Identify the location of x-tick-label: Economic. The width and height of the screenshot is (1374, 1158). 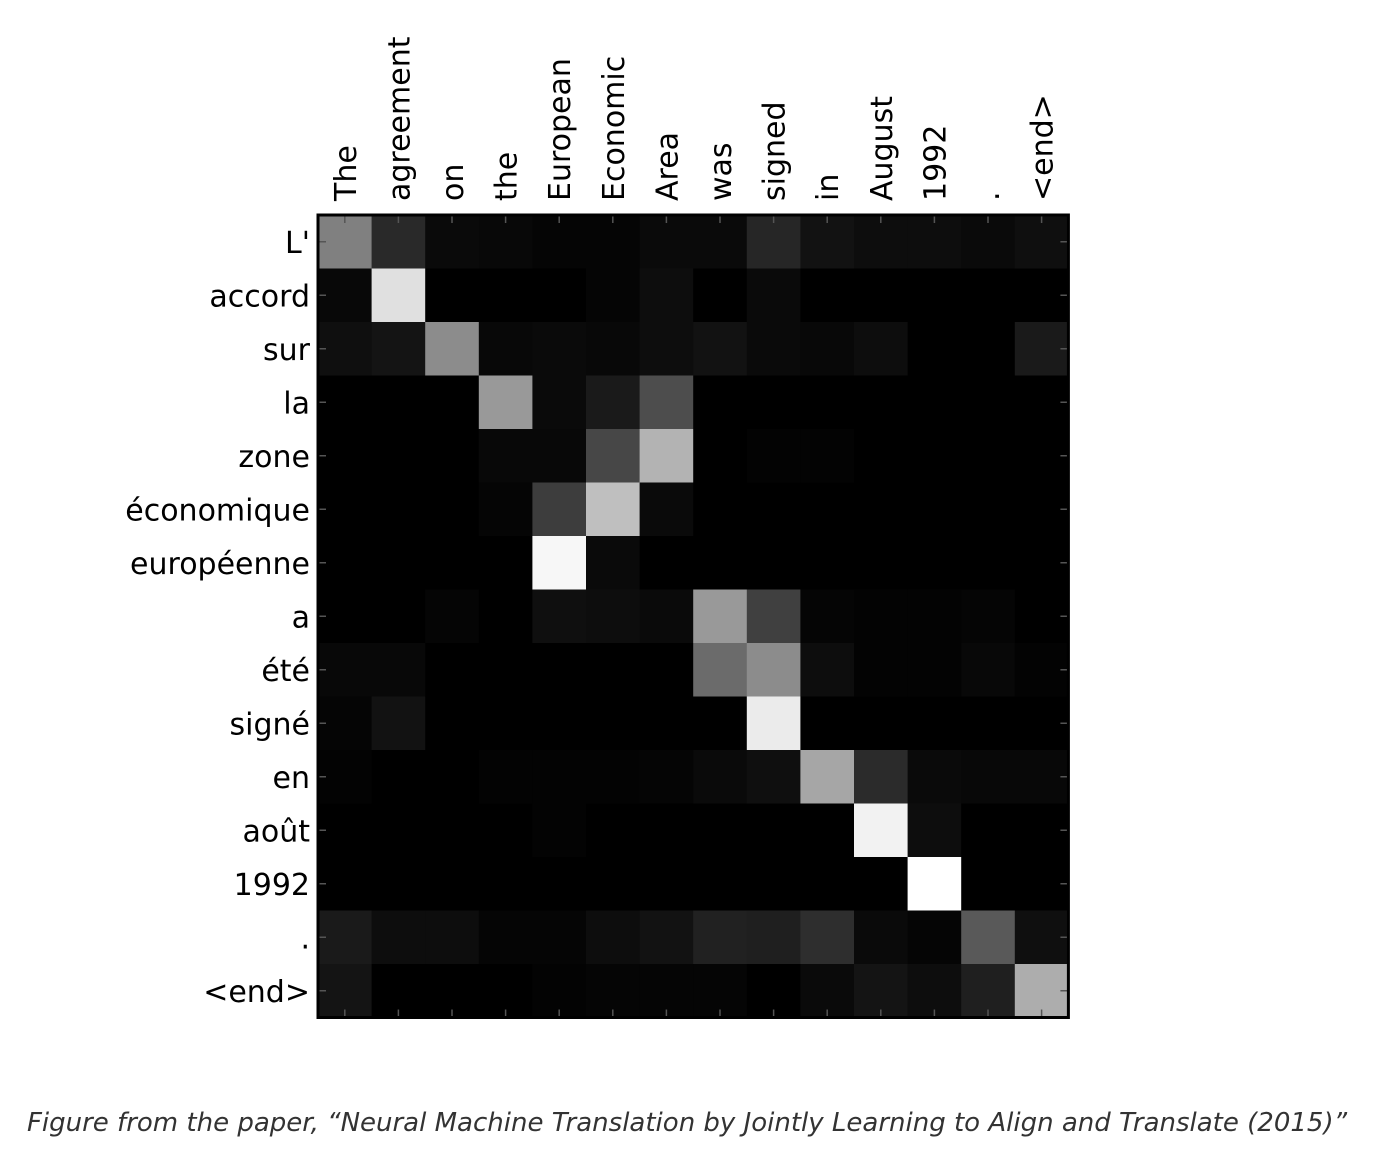
(614, 128).